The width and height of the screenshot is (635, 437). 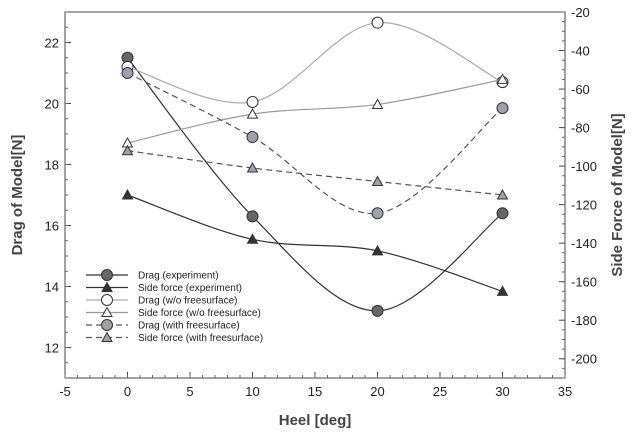 I want to click on legend-label-1: Side force (experiment), so click(x=190, y=288).